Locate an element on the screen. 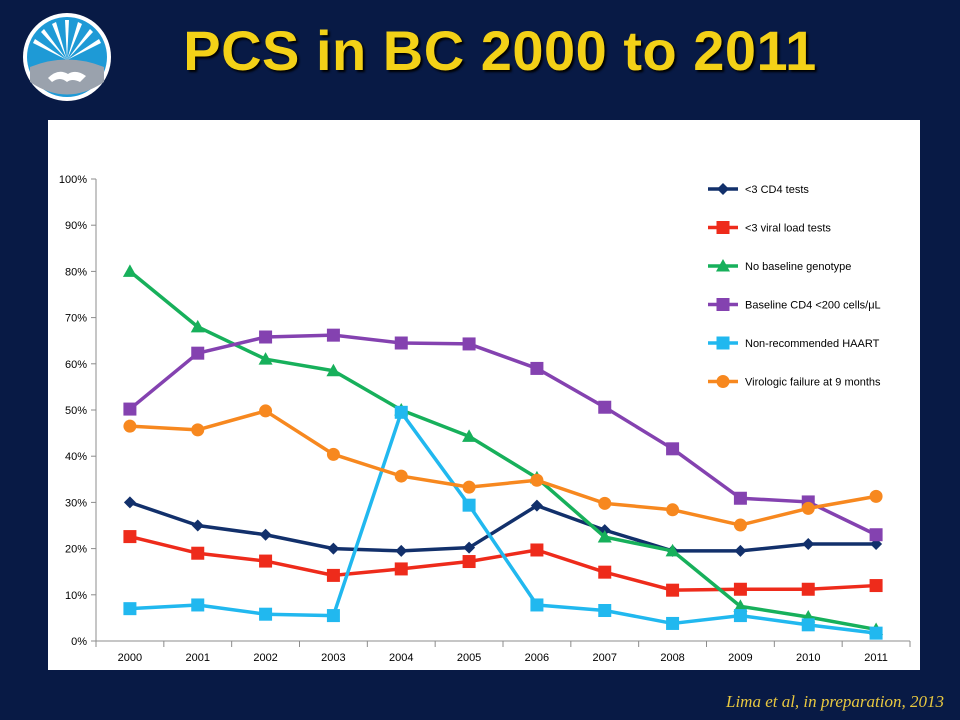  legend-entry: Virologic failure at 9 months is located at coordinates (794, 382).